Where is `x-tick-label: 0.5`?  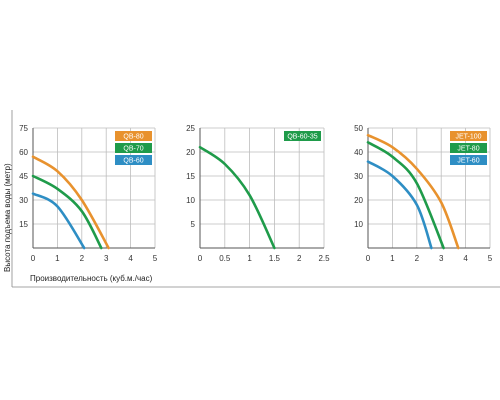 x-tick-label: 0.5 is located at coordinates (225, 258).